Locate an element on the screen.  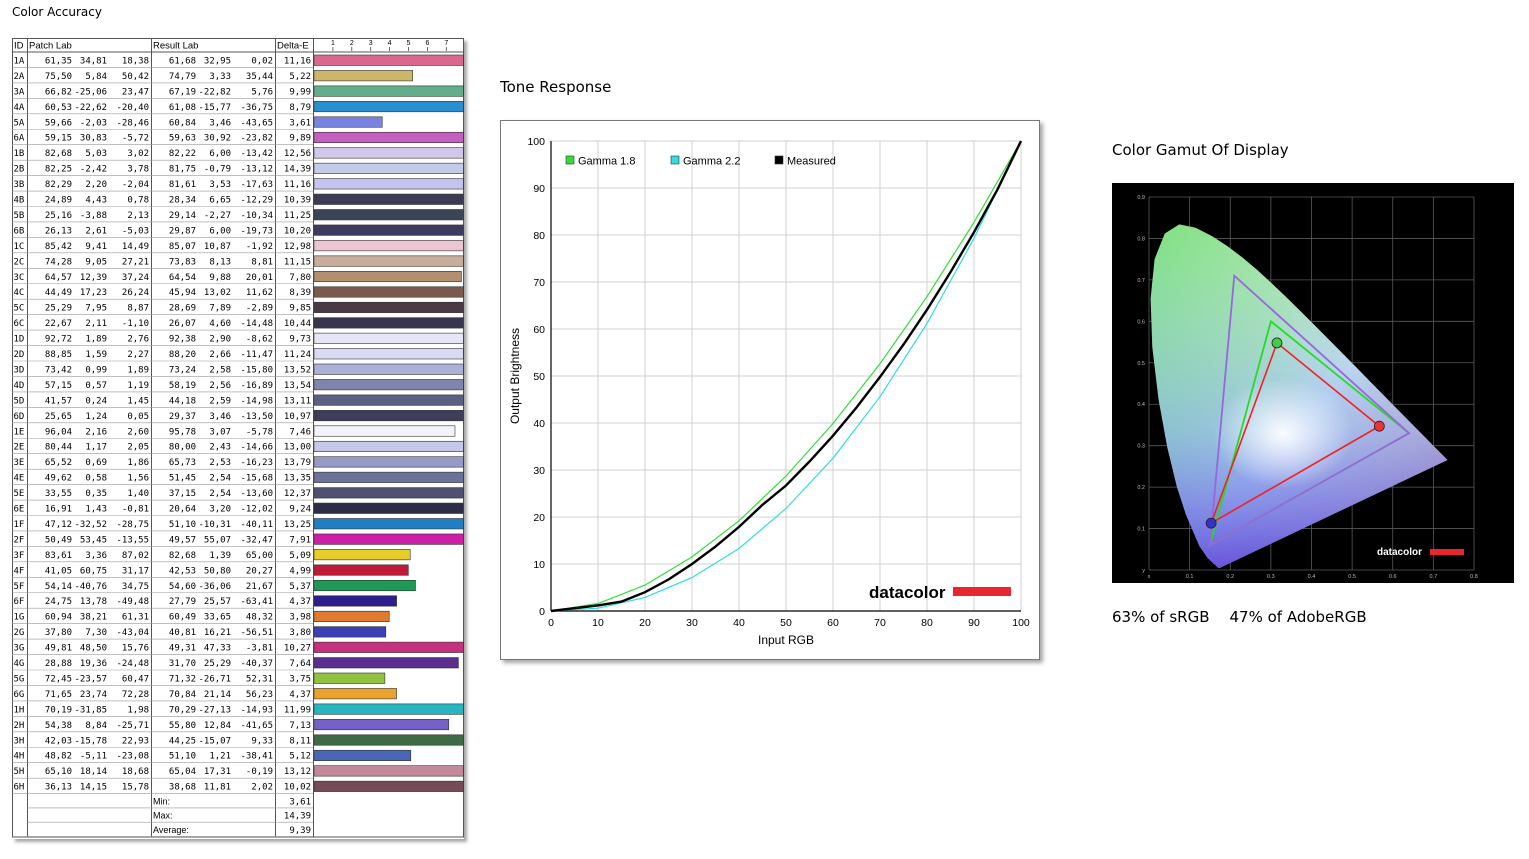
delta-e-value: 10,20 is located at coordinates (297, 231).